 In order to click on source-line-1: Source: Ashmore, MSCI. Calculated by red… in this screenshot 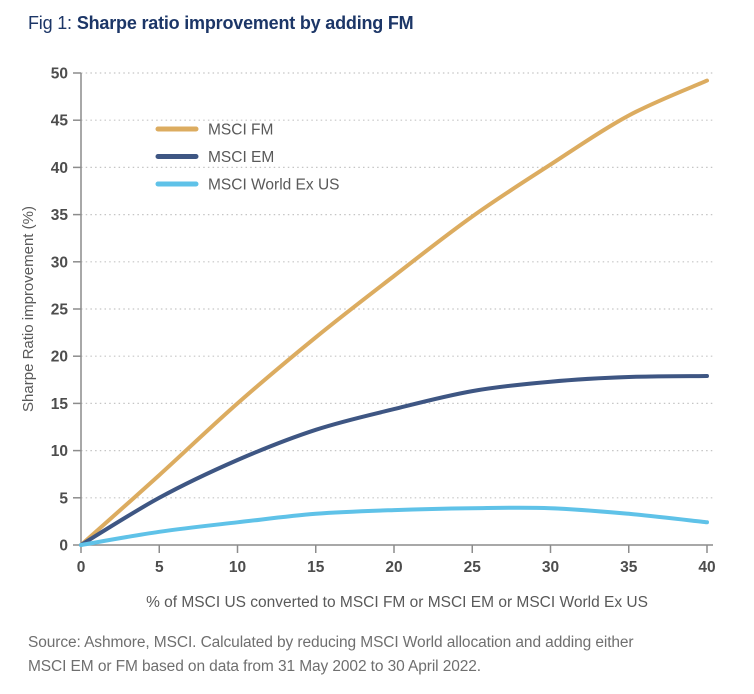, I will do `click(331, 642)`.